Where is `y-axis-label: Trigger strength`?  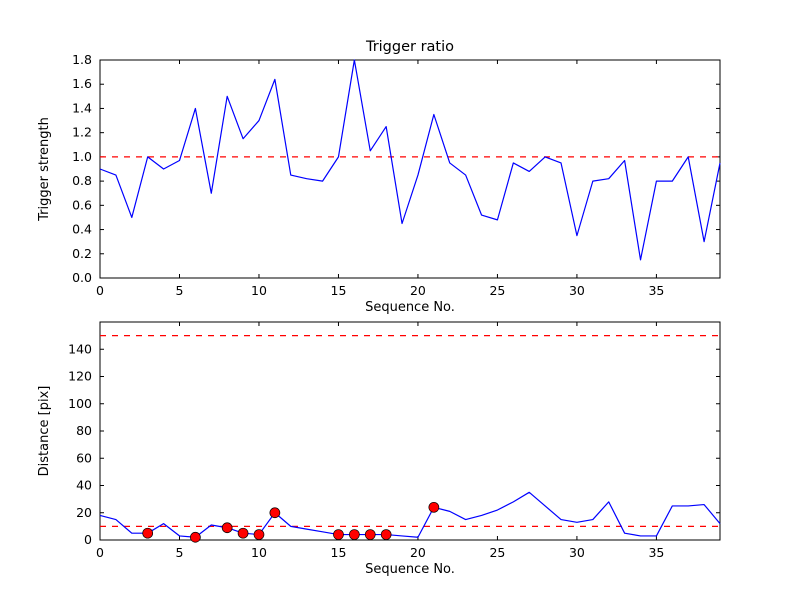
y-axis-label: Trigger strength is located at coordinates (44, 169).